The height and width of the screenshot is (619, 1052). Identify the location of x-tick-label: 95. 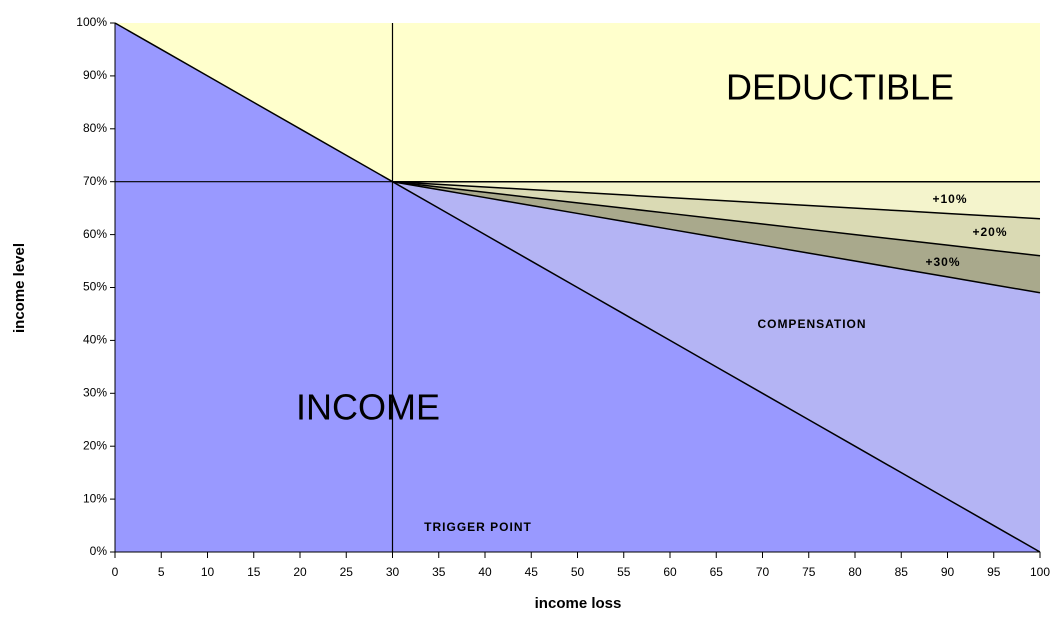
(994, 572).